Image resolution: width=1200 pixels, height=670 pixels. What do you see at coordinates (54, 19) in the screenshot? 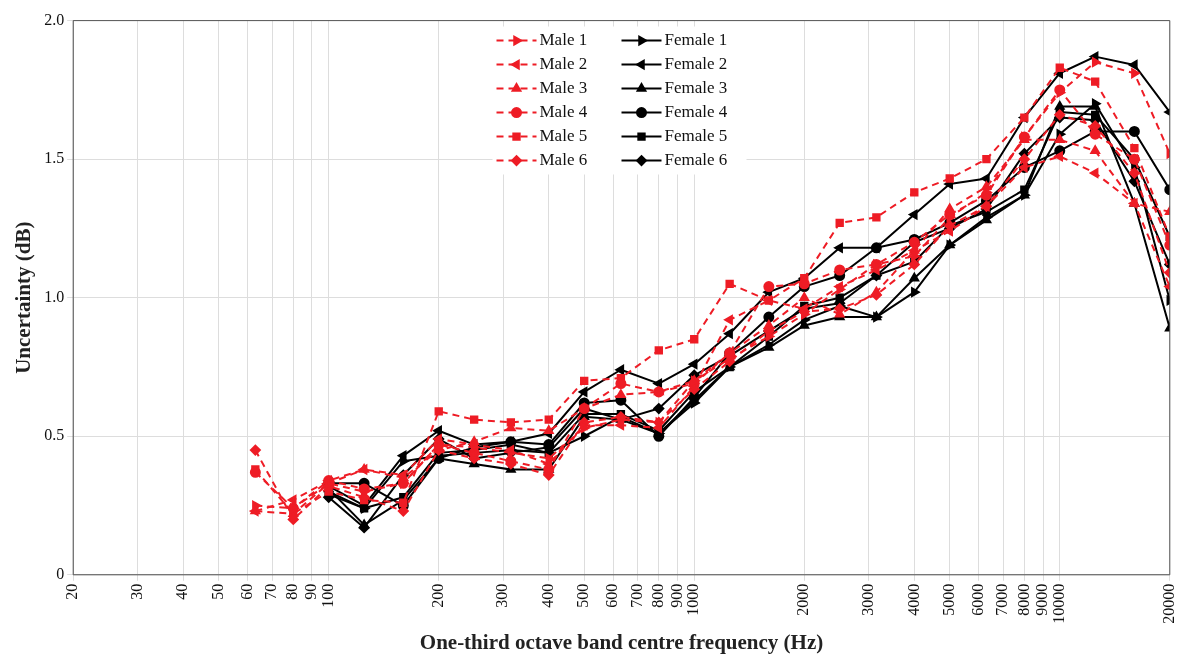
I see `y-tick-label: 2.0` at bounding box center [54, 19].